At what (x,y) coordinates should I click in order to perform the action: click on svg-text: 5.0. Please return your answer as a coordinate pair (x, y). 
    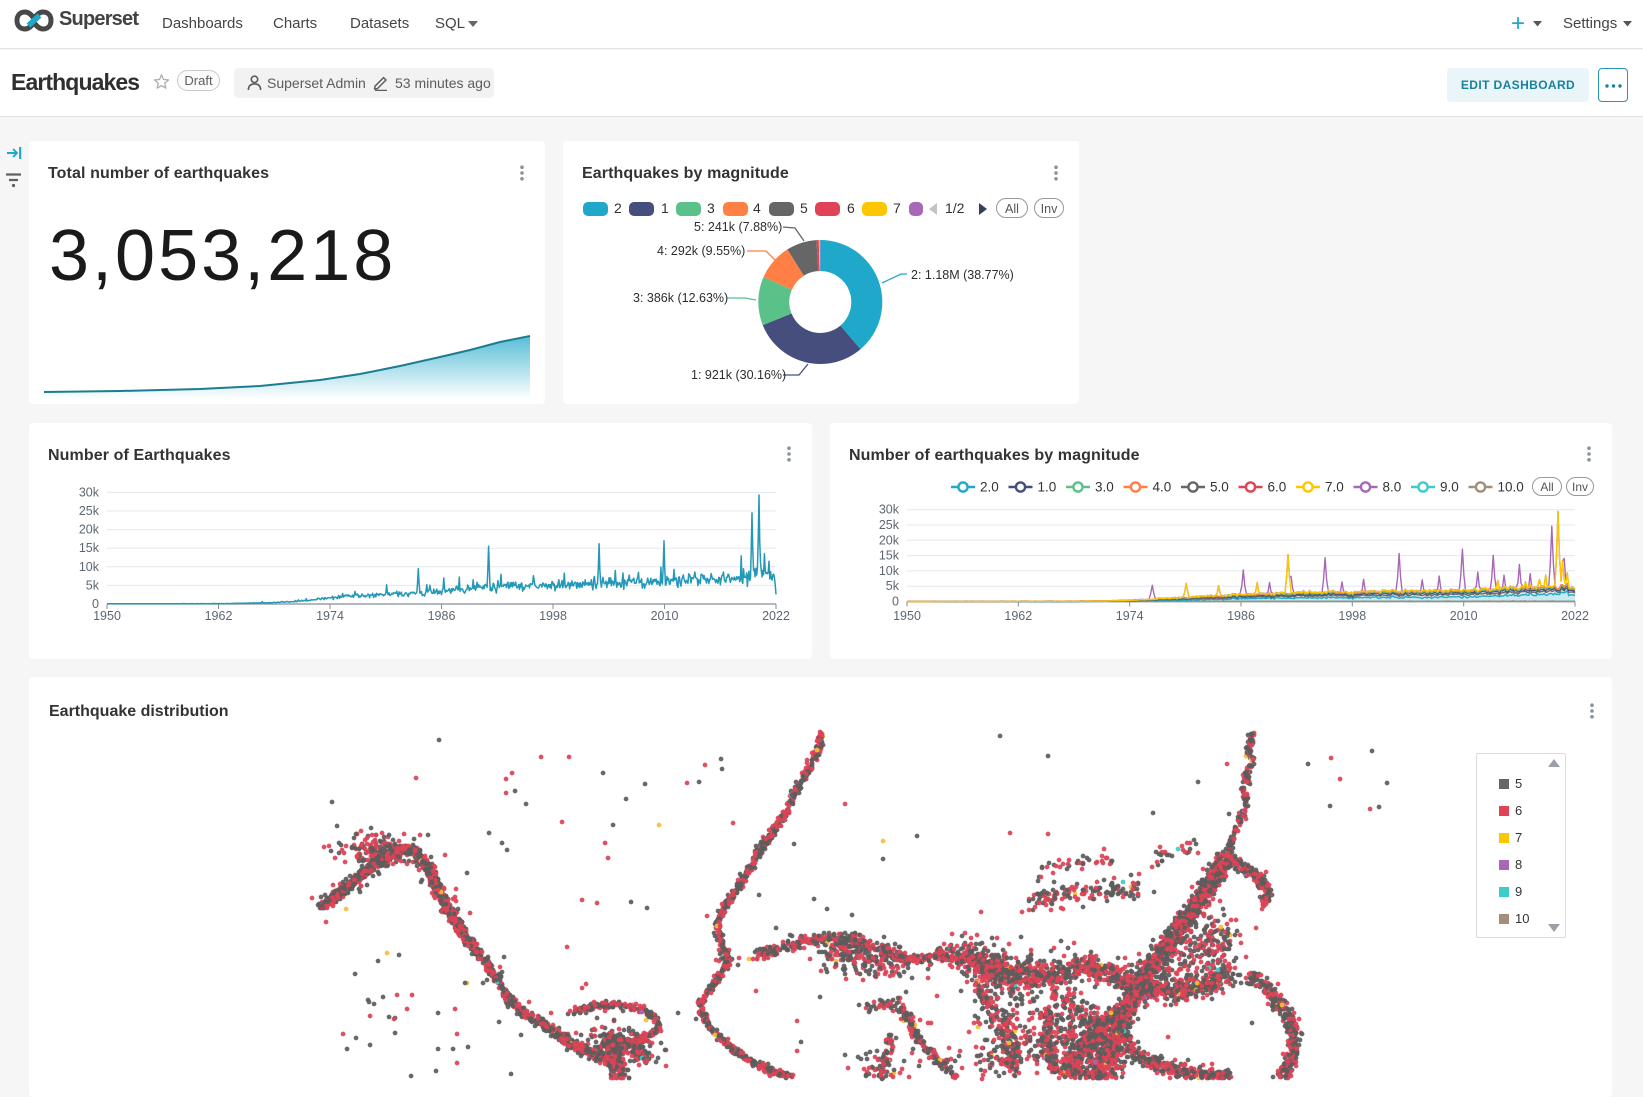
    Looking at the image, I should click on (1219, 487).